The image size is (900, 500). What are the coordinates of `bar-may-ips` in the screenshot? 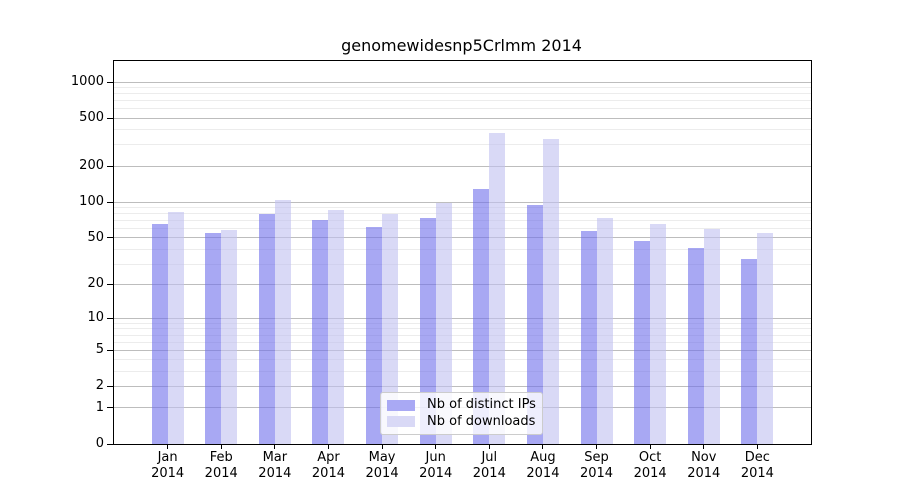 It's located at (374, 335).